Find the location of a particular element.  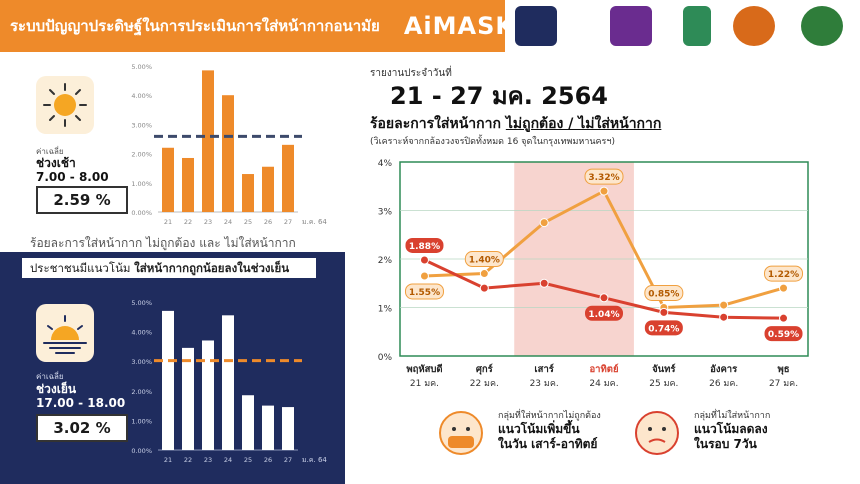

x-tick-day: ศุกร์ is located at coordinates (485, 369).